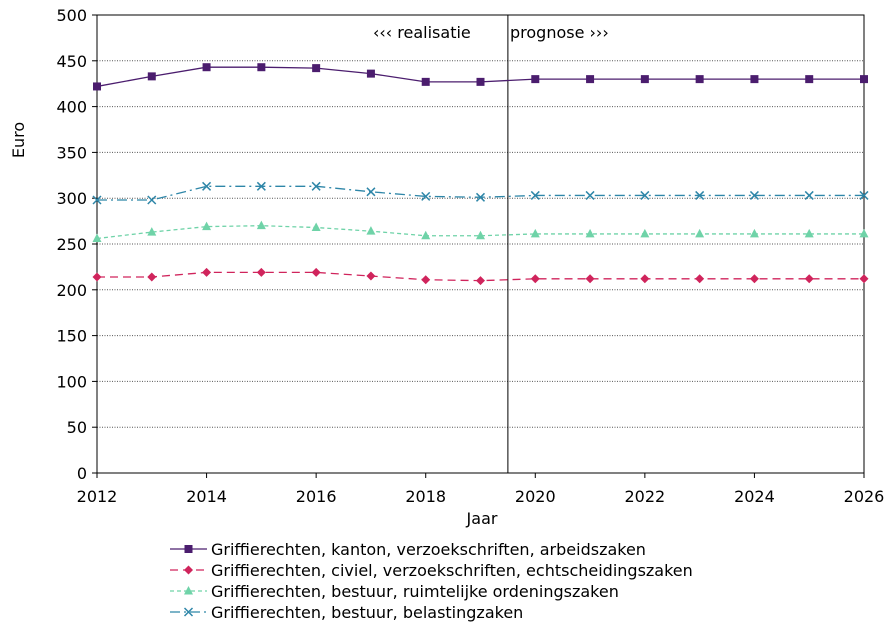 This screenshot has height=631, width=889. Describe the element at coordinates (480, 281) in the screenshot. I see `series-1-point-2019` at that location.